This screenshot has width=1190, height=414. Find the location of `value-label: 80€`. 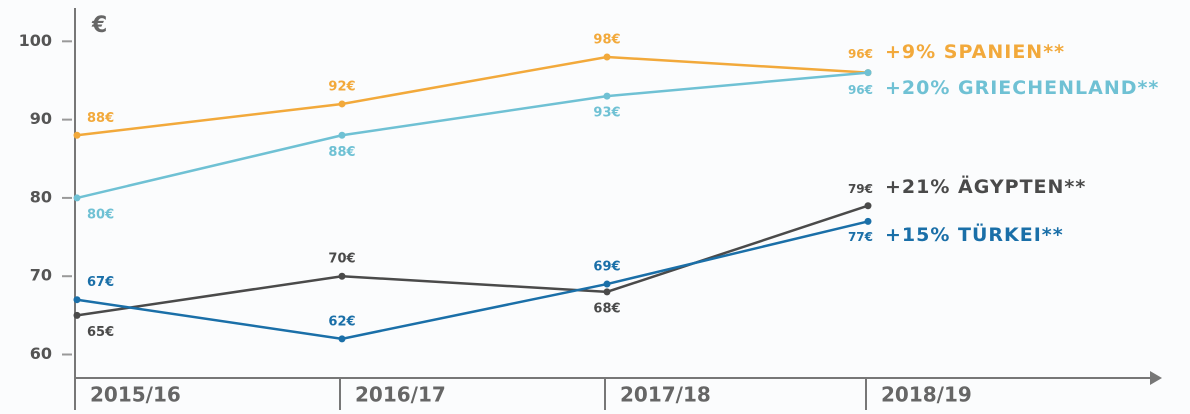

value-label: 80€ is located at coordinates (100, 214).